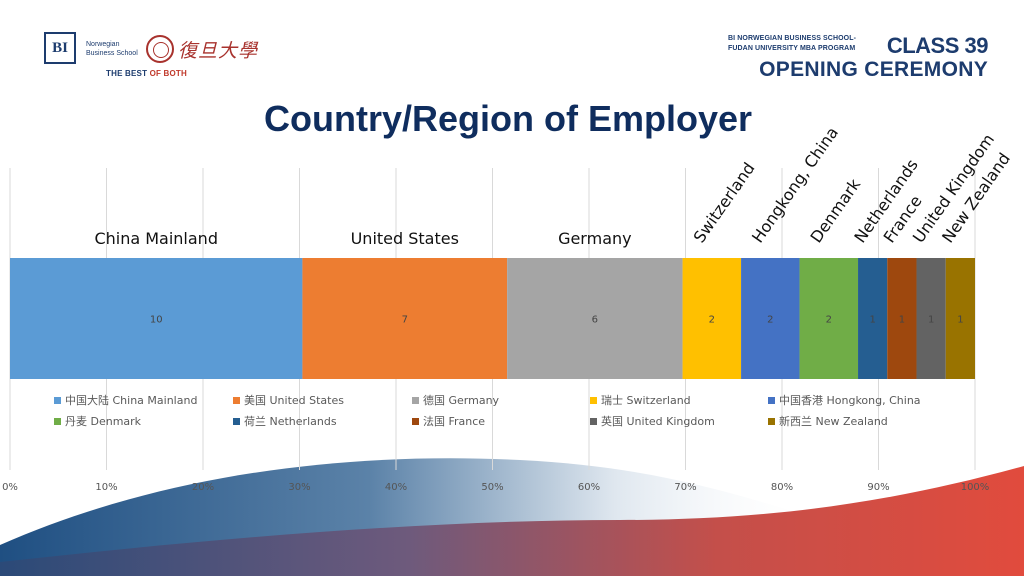  What do you see at coordinates (203, 487) in the screenshot?
I see `x-tick-label: 20%` at bounding box center [203, 487].